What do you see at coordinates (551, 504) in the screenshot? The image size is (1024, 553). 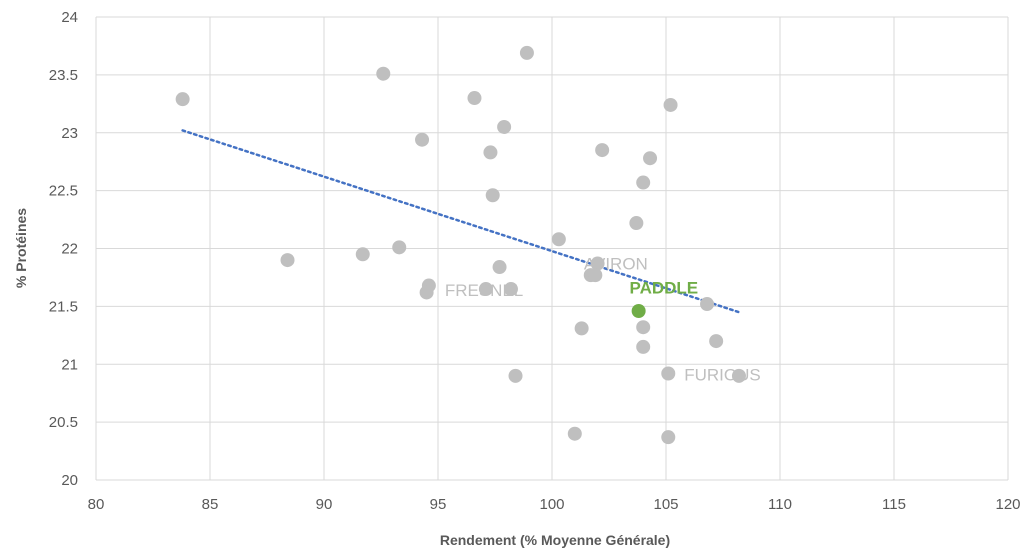 I see `x-tick-label: 100` at bounding box center [551, 504].